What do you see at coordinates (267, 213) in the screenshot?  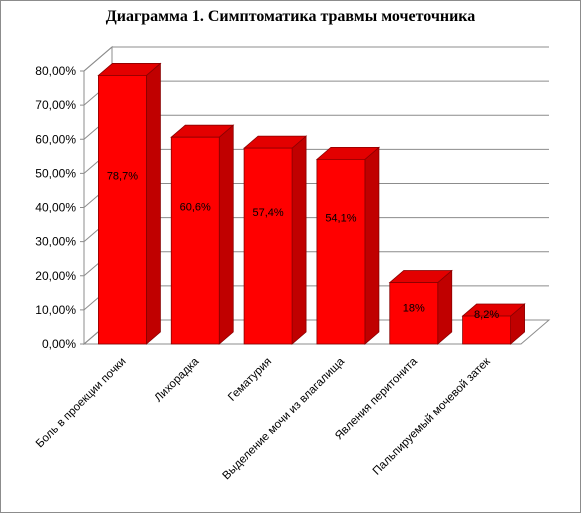 I see `data-label: 57,4%` at bounding box center [267, 213].